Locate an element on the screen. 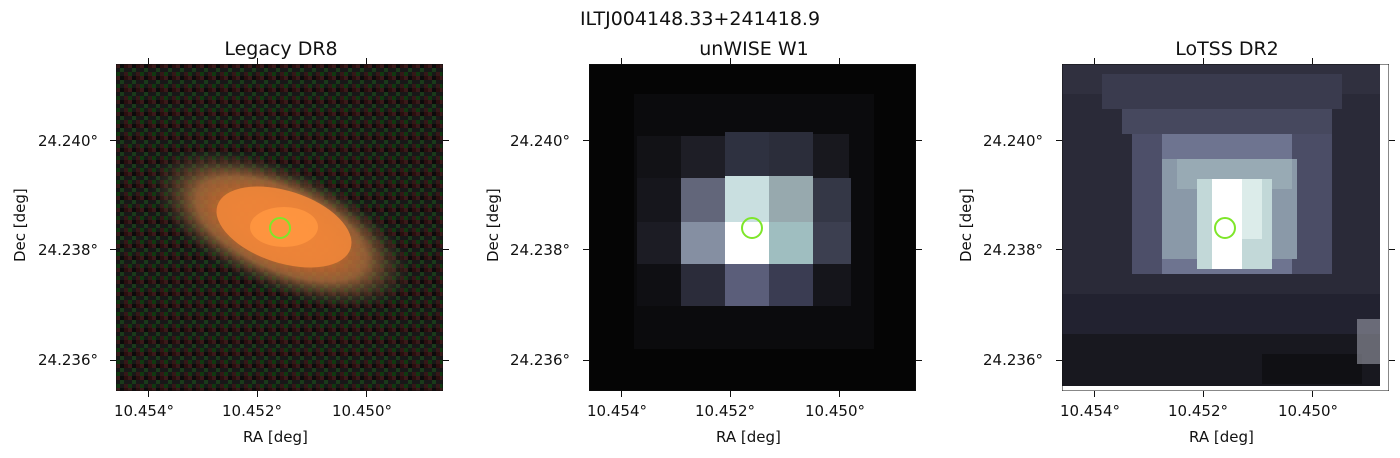  source-marker-unwise is located at coordinates (752, 228).